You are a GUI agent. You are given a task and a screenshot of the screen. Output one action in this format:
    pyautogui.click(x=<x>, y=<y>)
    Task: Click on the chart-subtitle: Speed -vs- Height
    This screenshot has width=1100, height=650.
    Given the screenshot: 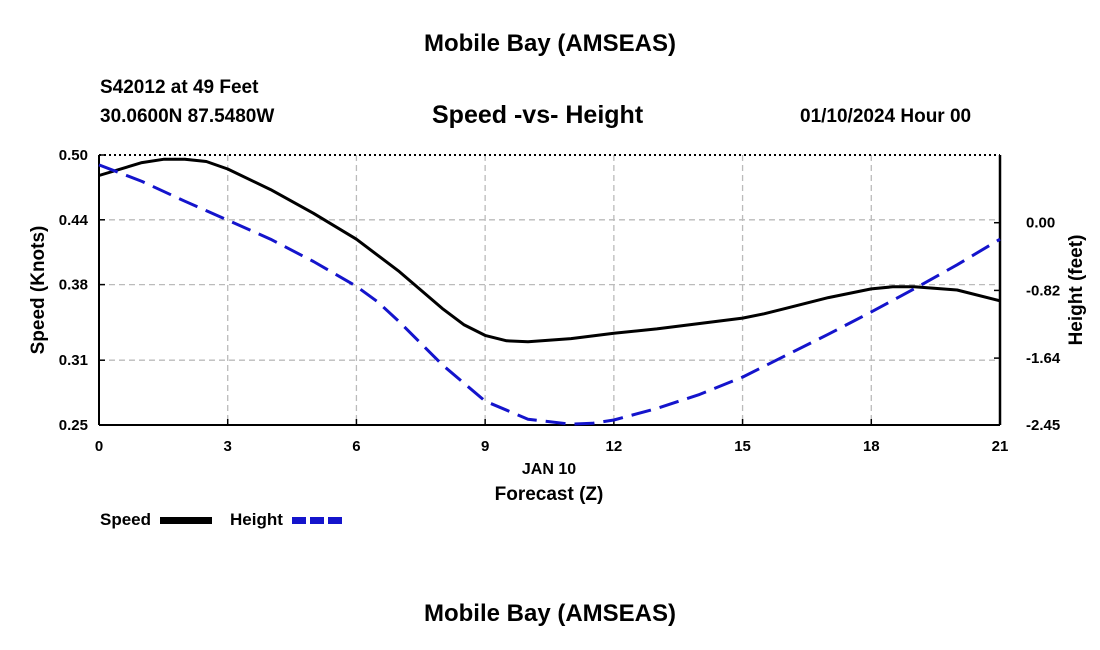 What is the action you would take?
    pyautogui.click(x=538, y=115)
    